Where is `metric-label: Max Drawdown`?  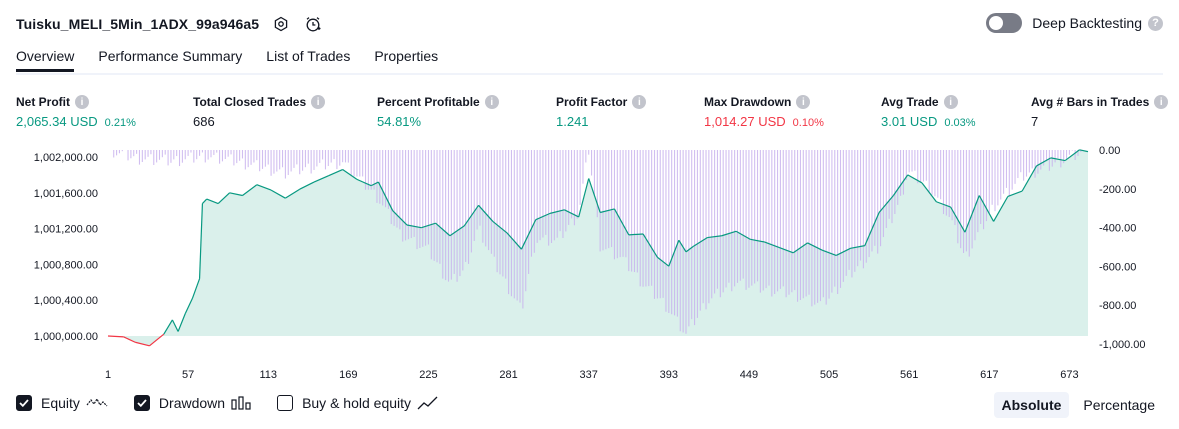 metric-label: Max Drawdown is located at coordinates (748, 102).